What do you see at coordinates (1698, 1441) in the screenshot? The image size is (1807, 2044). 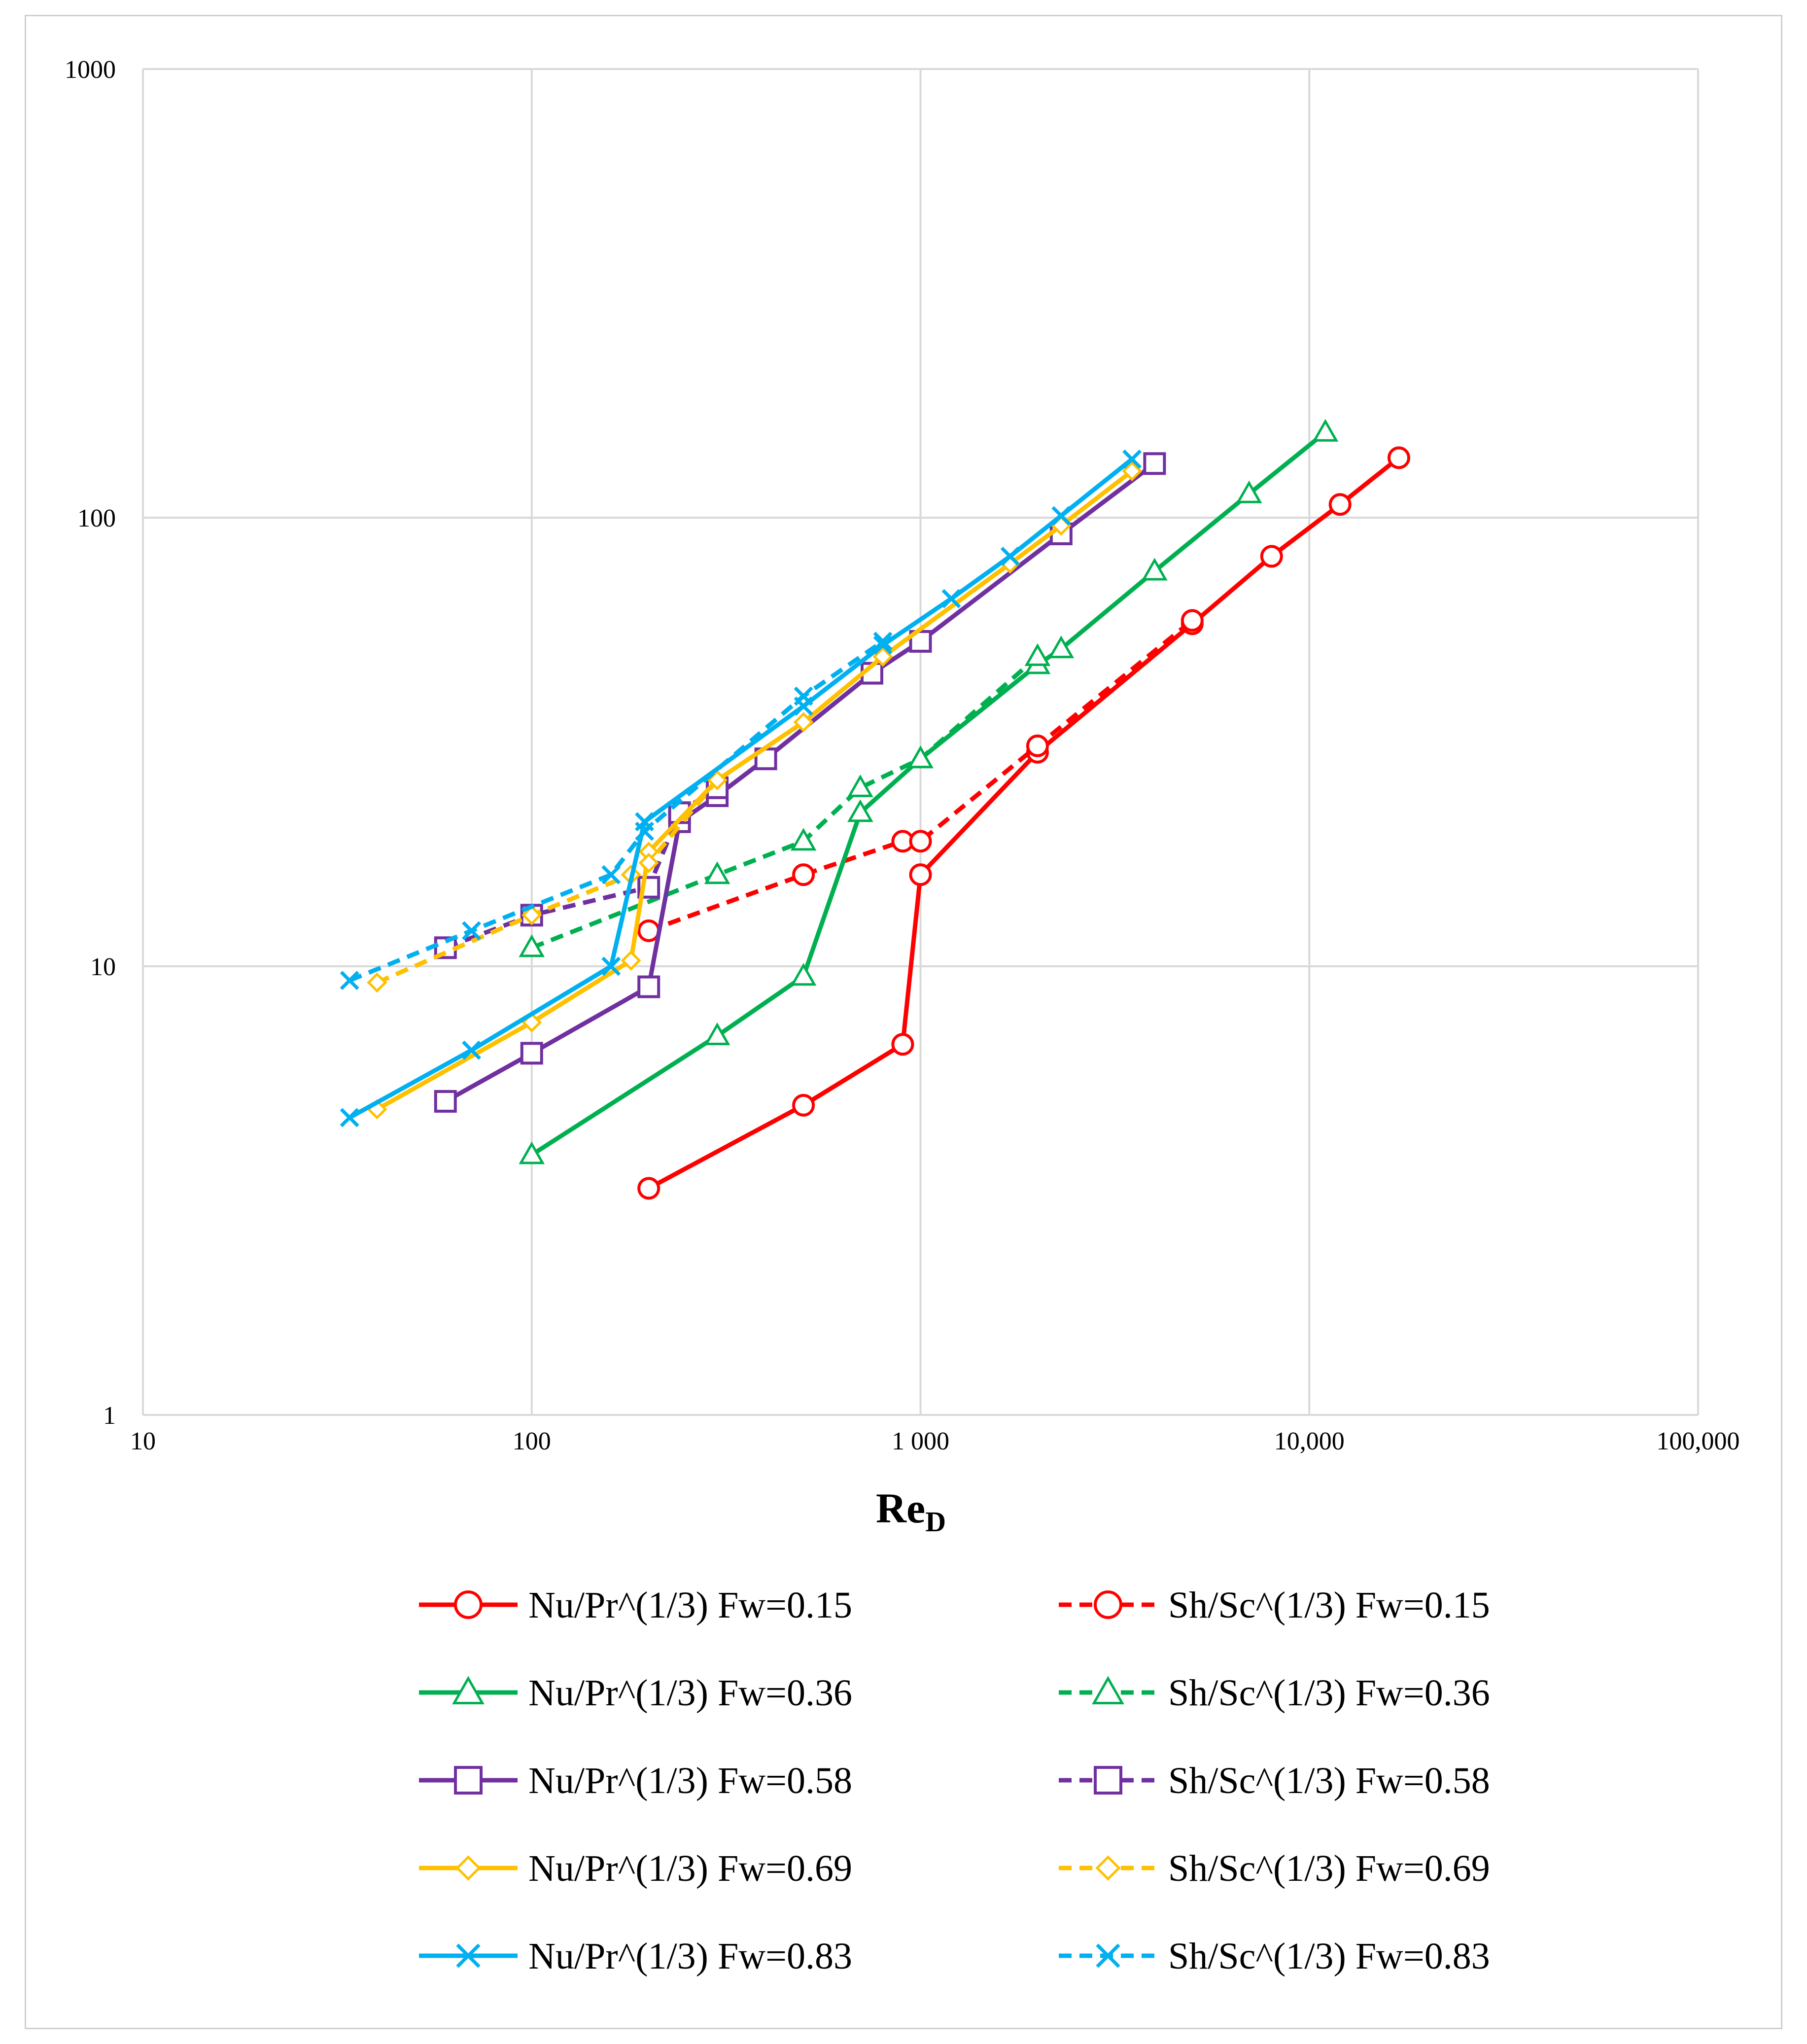 I see `x-tick-label: 100,000` at bounding box center [1698, 1441].